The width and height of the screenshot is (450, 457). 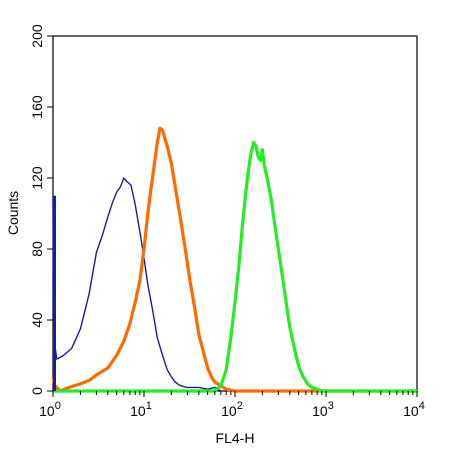 I want to click on y-tick-label: 160, so click(x=37, y=107).